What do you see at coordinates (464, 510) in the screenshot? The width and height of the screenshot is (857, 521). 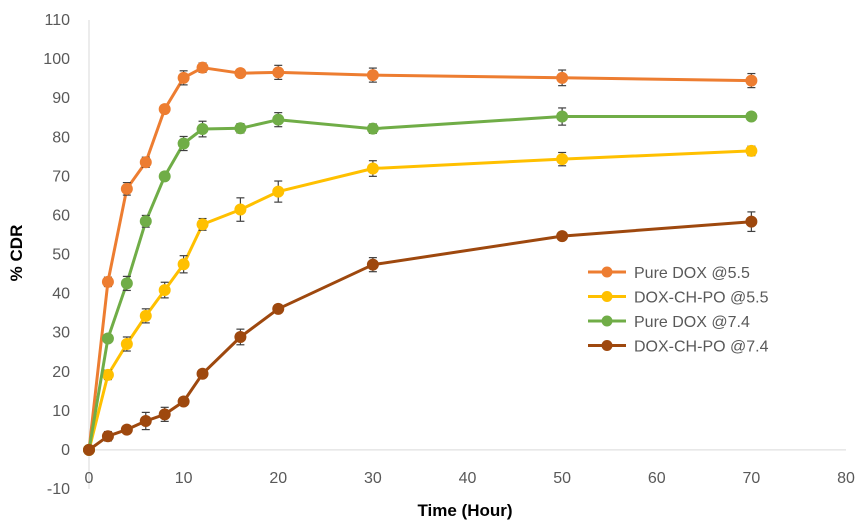 I see `x-axis-title: Time (Hour)` at bounding box center [464, 510].